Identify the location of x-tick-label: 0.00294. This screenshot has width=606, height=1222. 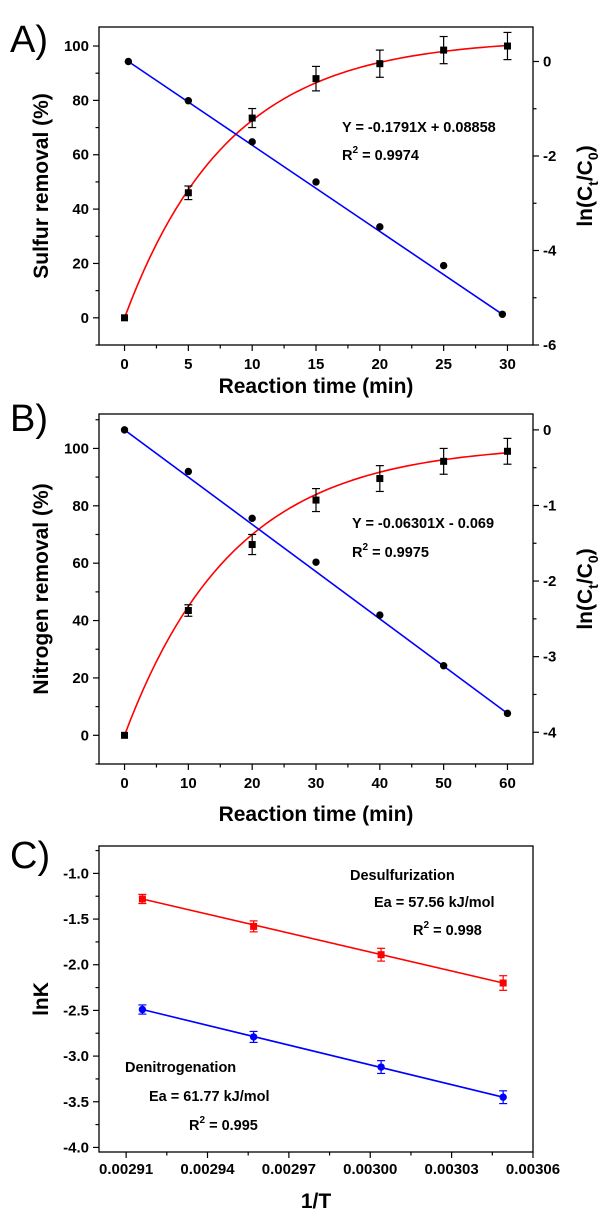
(207, 1169).